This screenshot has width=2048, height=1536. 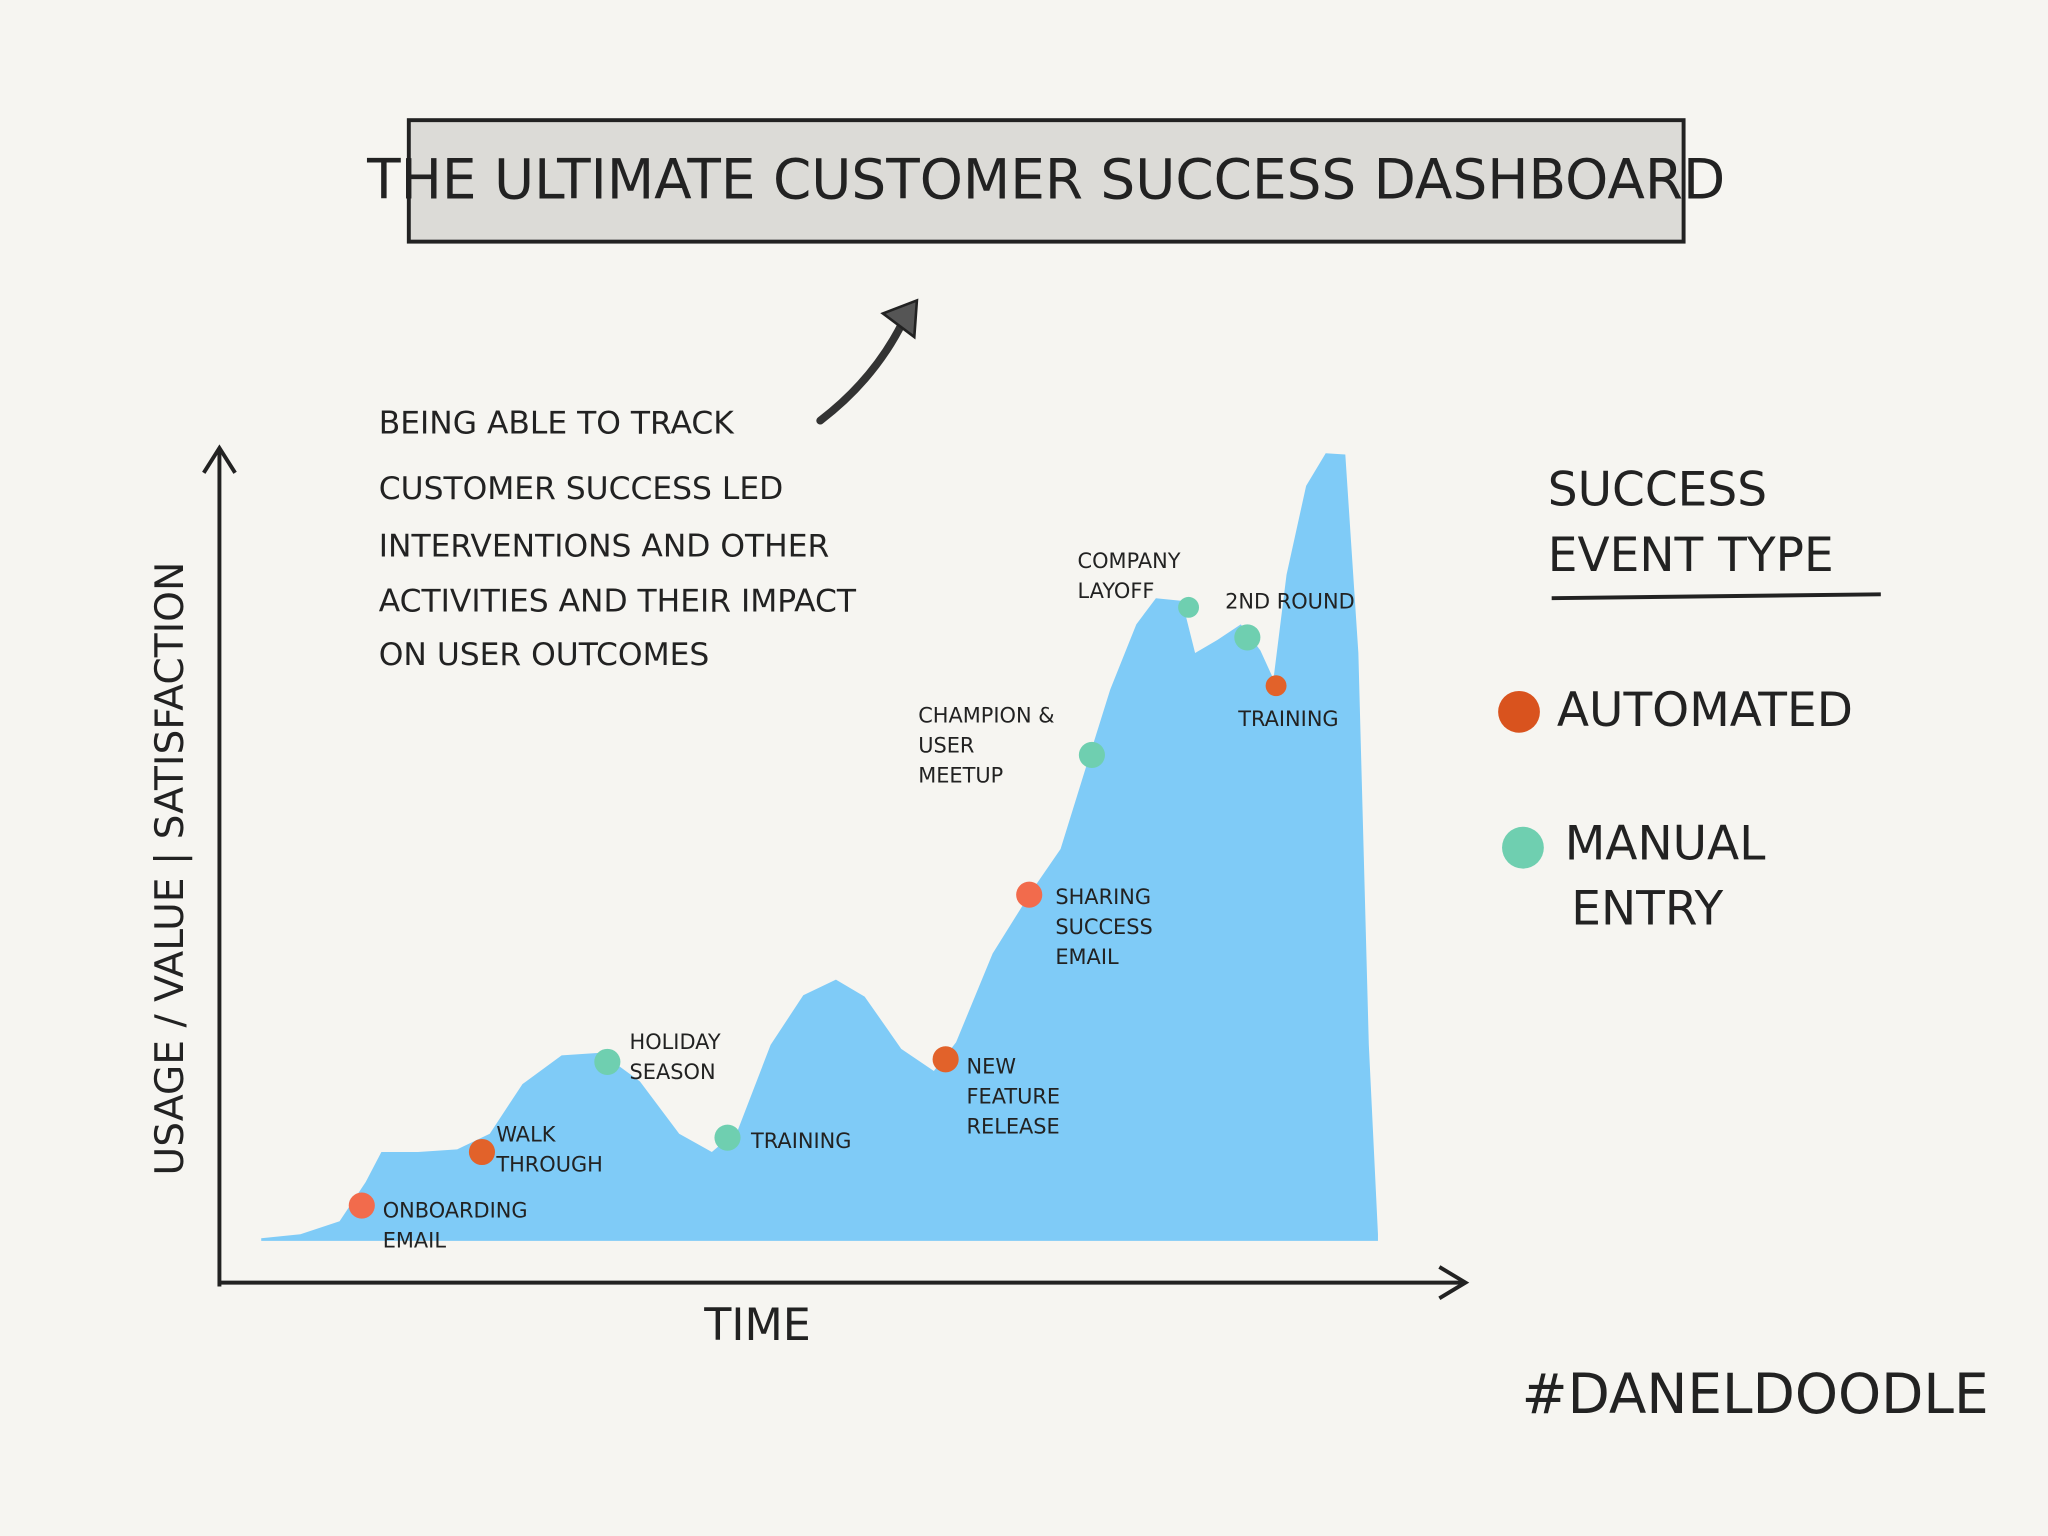 I want to click on event-label: SHARING, so click(x=1103, y=897).